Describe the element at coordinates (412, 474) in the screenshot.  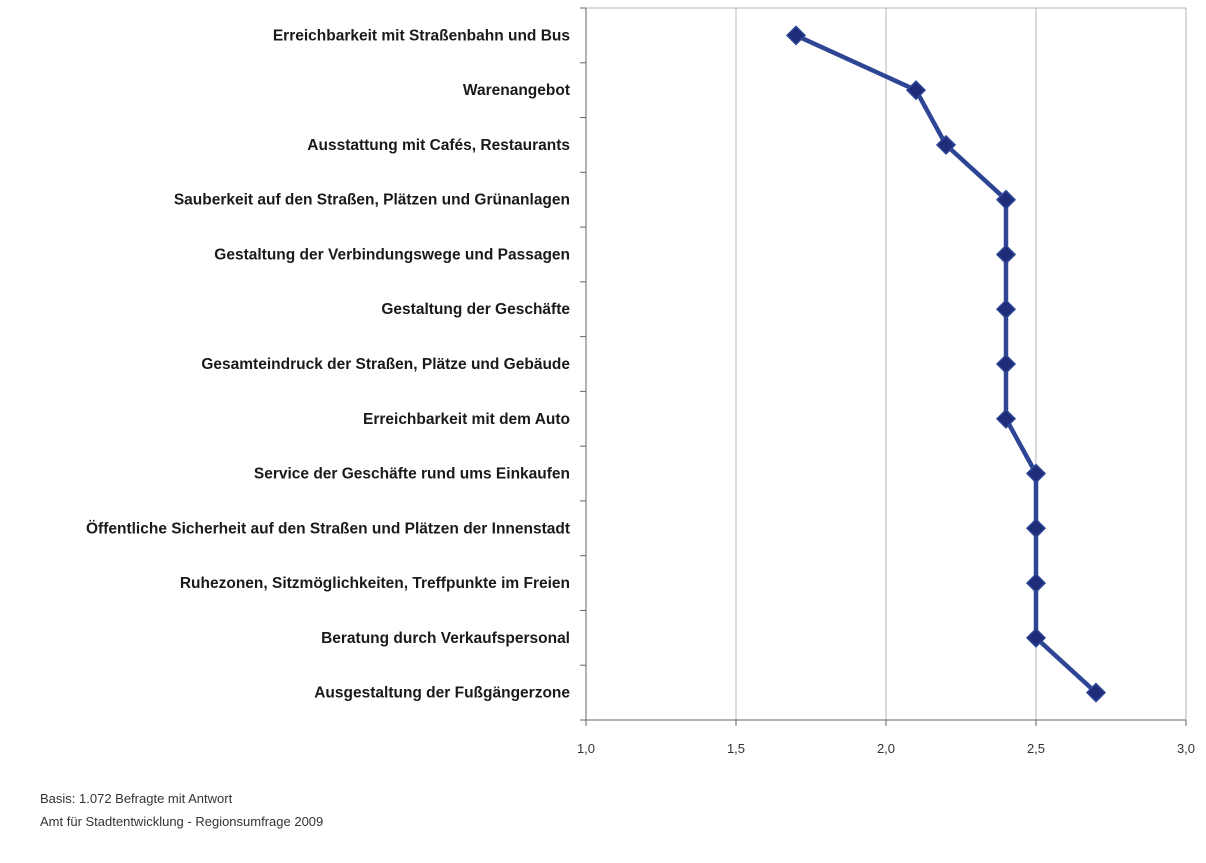
I see `category-label: Service der Geschäfte rund ums Einkaufen` at that location.